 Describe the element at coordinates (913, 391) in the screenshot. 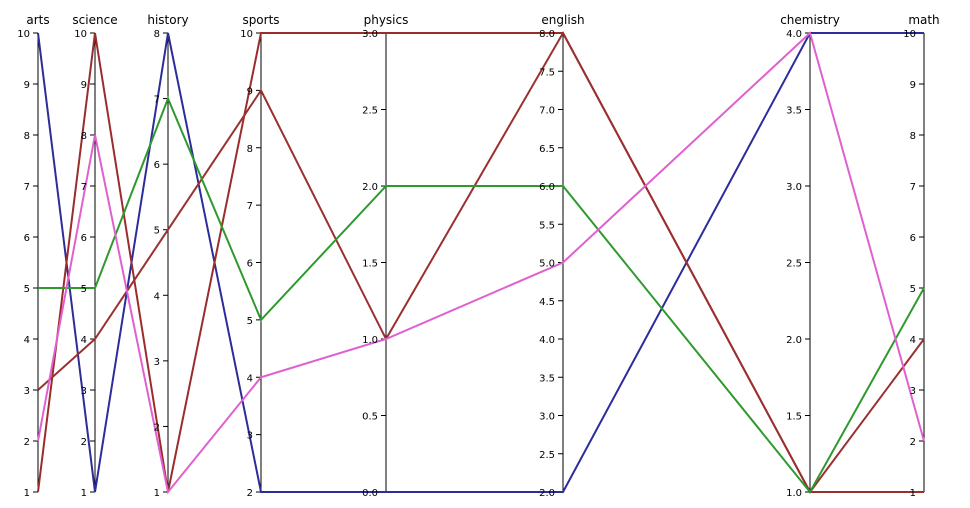

I see `tick-label-math-3: 3` at that location.